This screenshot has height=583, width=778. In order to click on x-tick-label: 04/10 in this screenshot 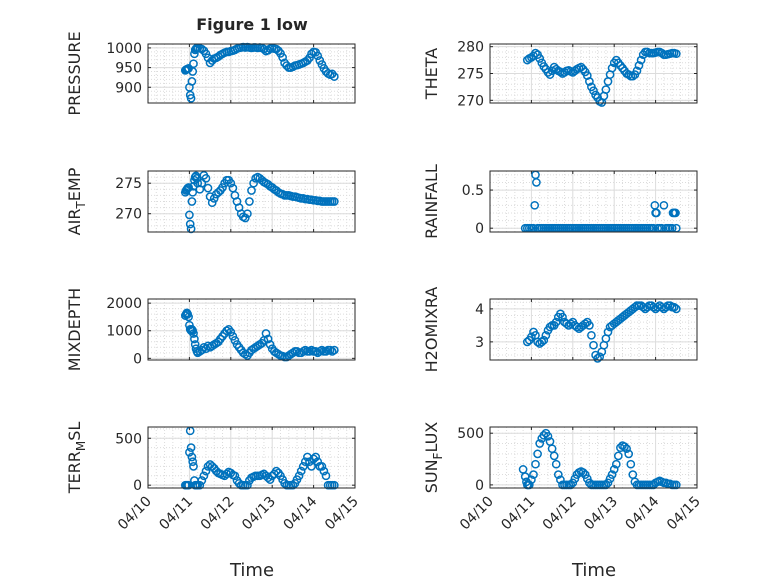, I will do `click(135, 514)`.